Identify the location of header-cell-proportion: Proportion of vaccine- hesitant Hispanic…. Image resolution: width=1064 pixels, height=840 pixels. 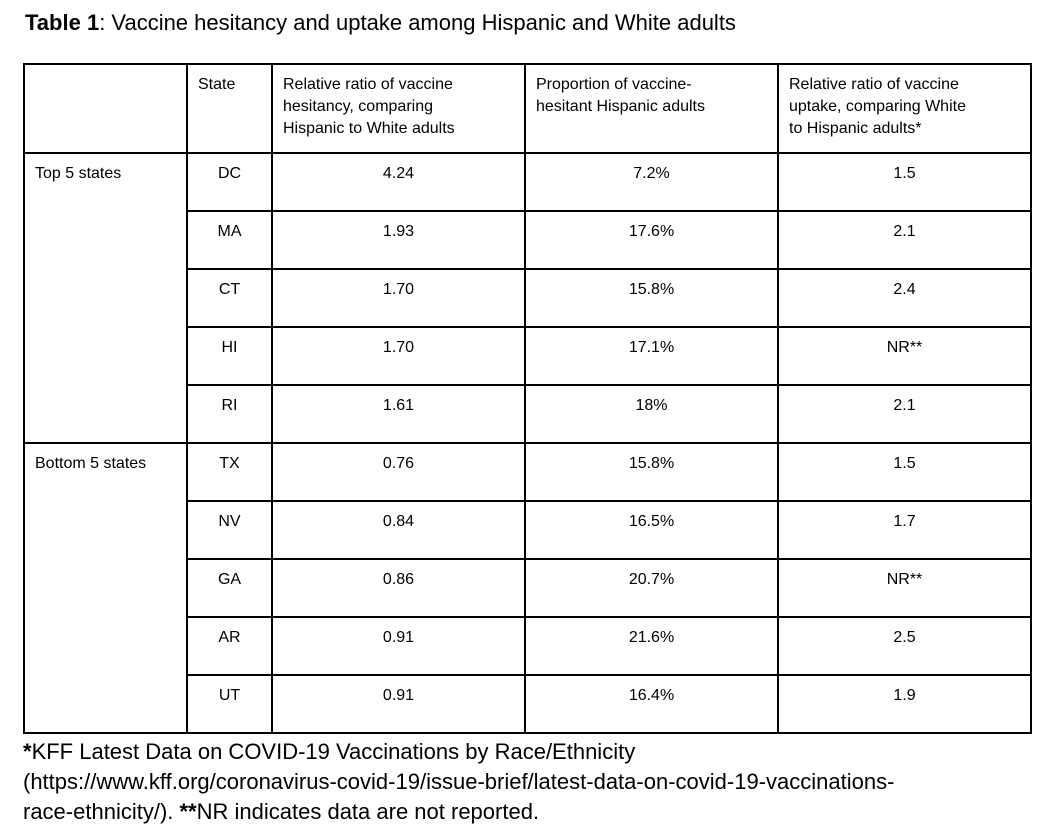
(651, 108).